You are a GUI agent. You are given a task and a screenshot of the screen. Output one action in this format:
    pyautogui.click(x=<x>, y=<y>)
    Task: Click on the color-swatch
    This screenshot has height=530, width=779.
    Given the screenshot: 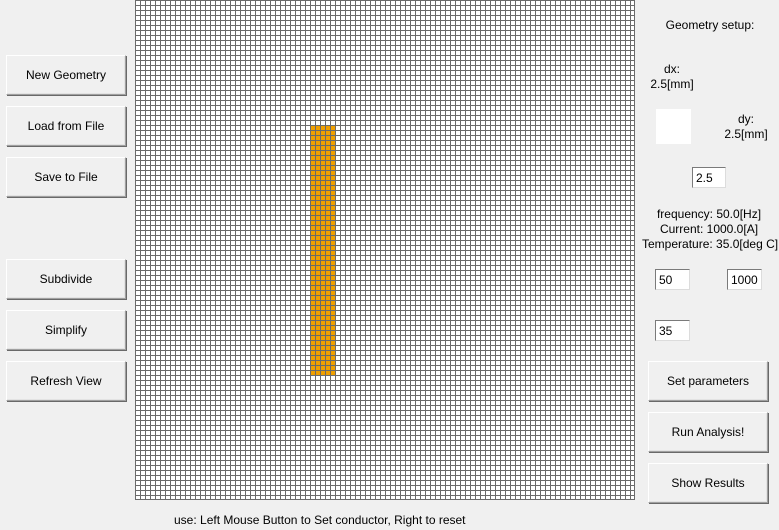 What is the action you would take?
    pyautogui.click(x=673, y=126)
    